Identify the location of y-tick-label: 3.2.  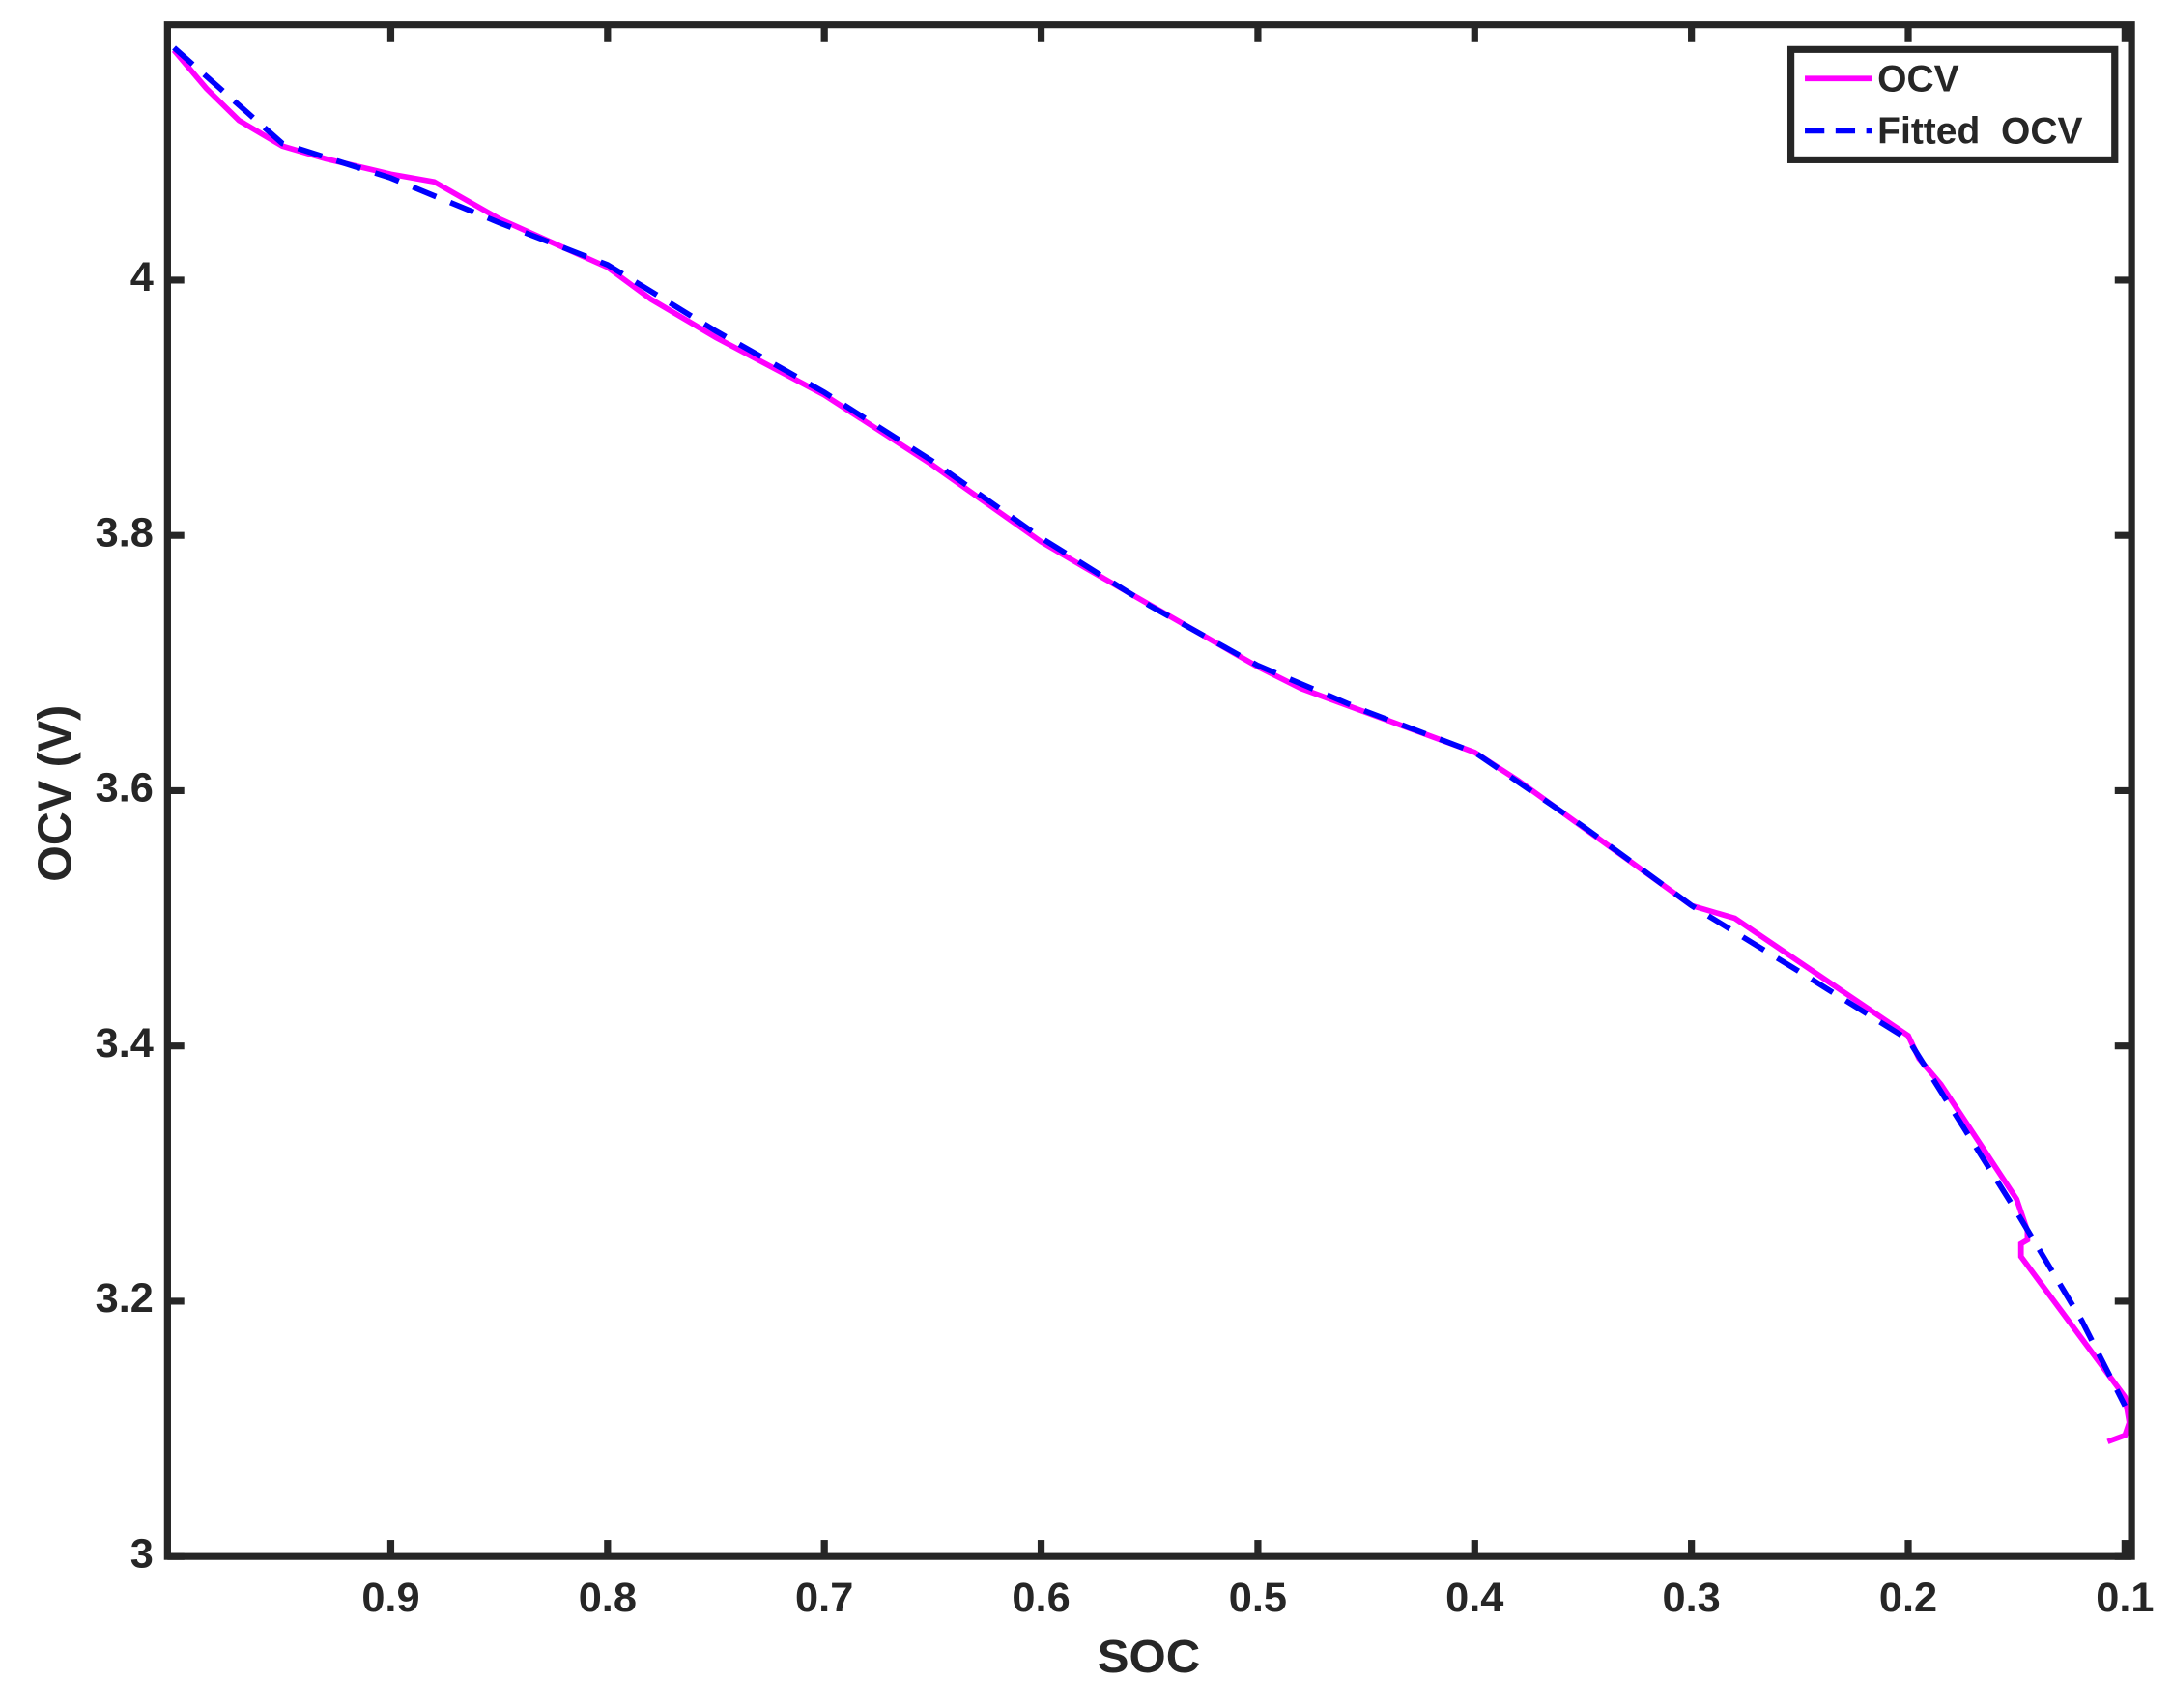
(125, 1298).